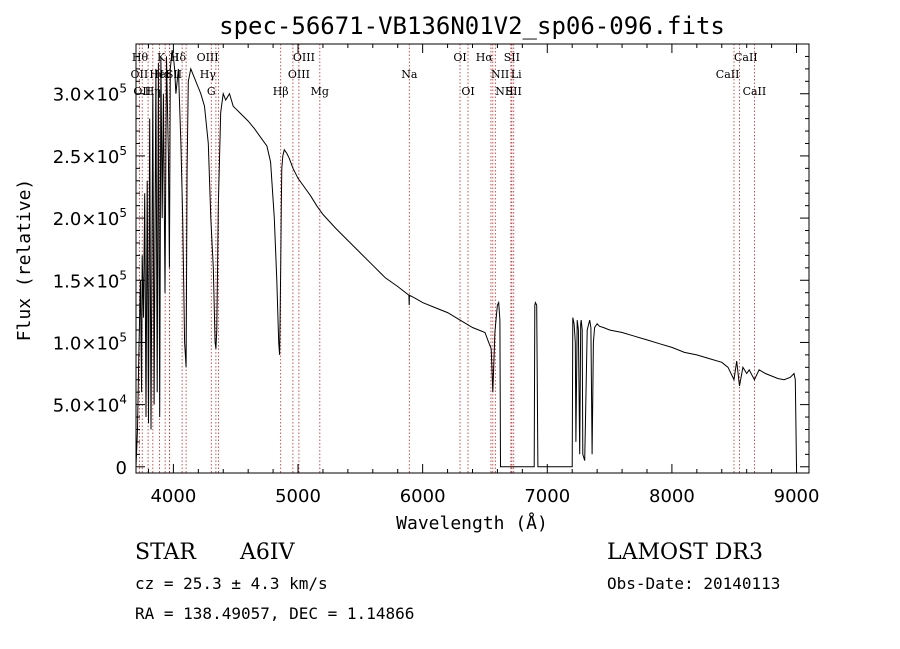 This screenshot has width=900, height=649. What do you see at coordinates (86, 219) in the screenshot?
I see `y-tick-mantissa: 2.0×10` at bounding box center [86, 219].